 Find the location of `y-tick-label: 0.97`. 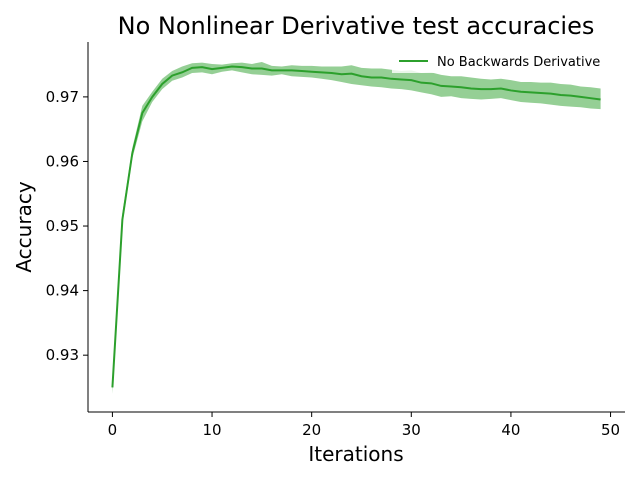

y-tick-label: 0.97 is located at coordinates (62, 97).